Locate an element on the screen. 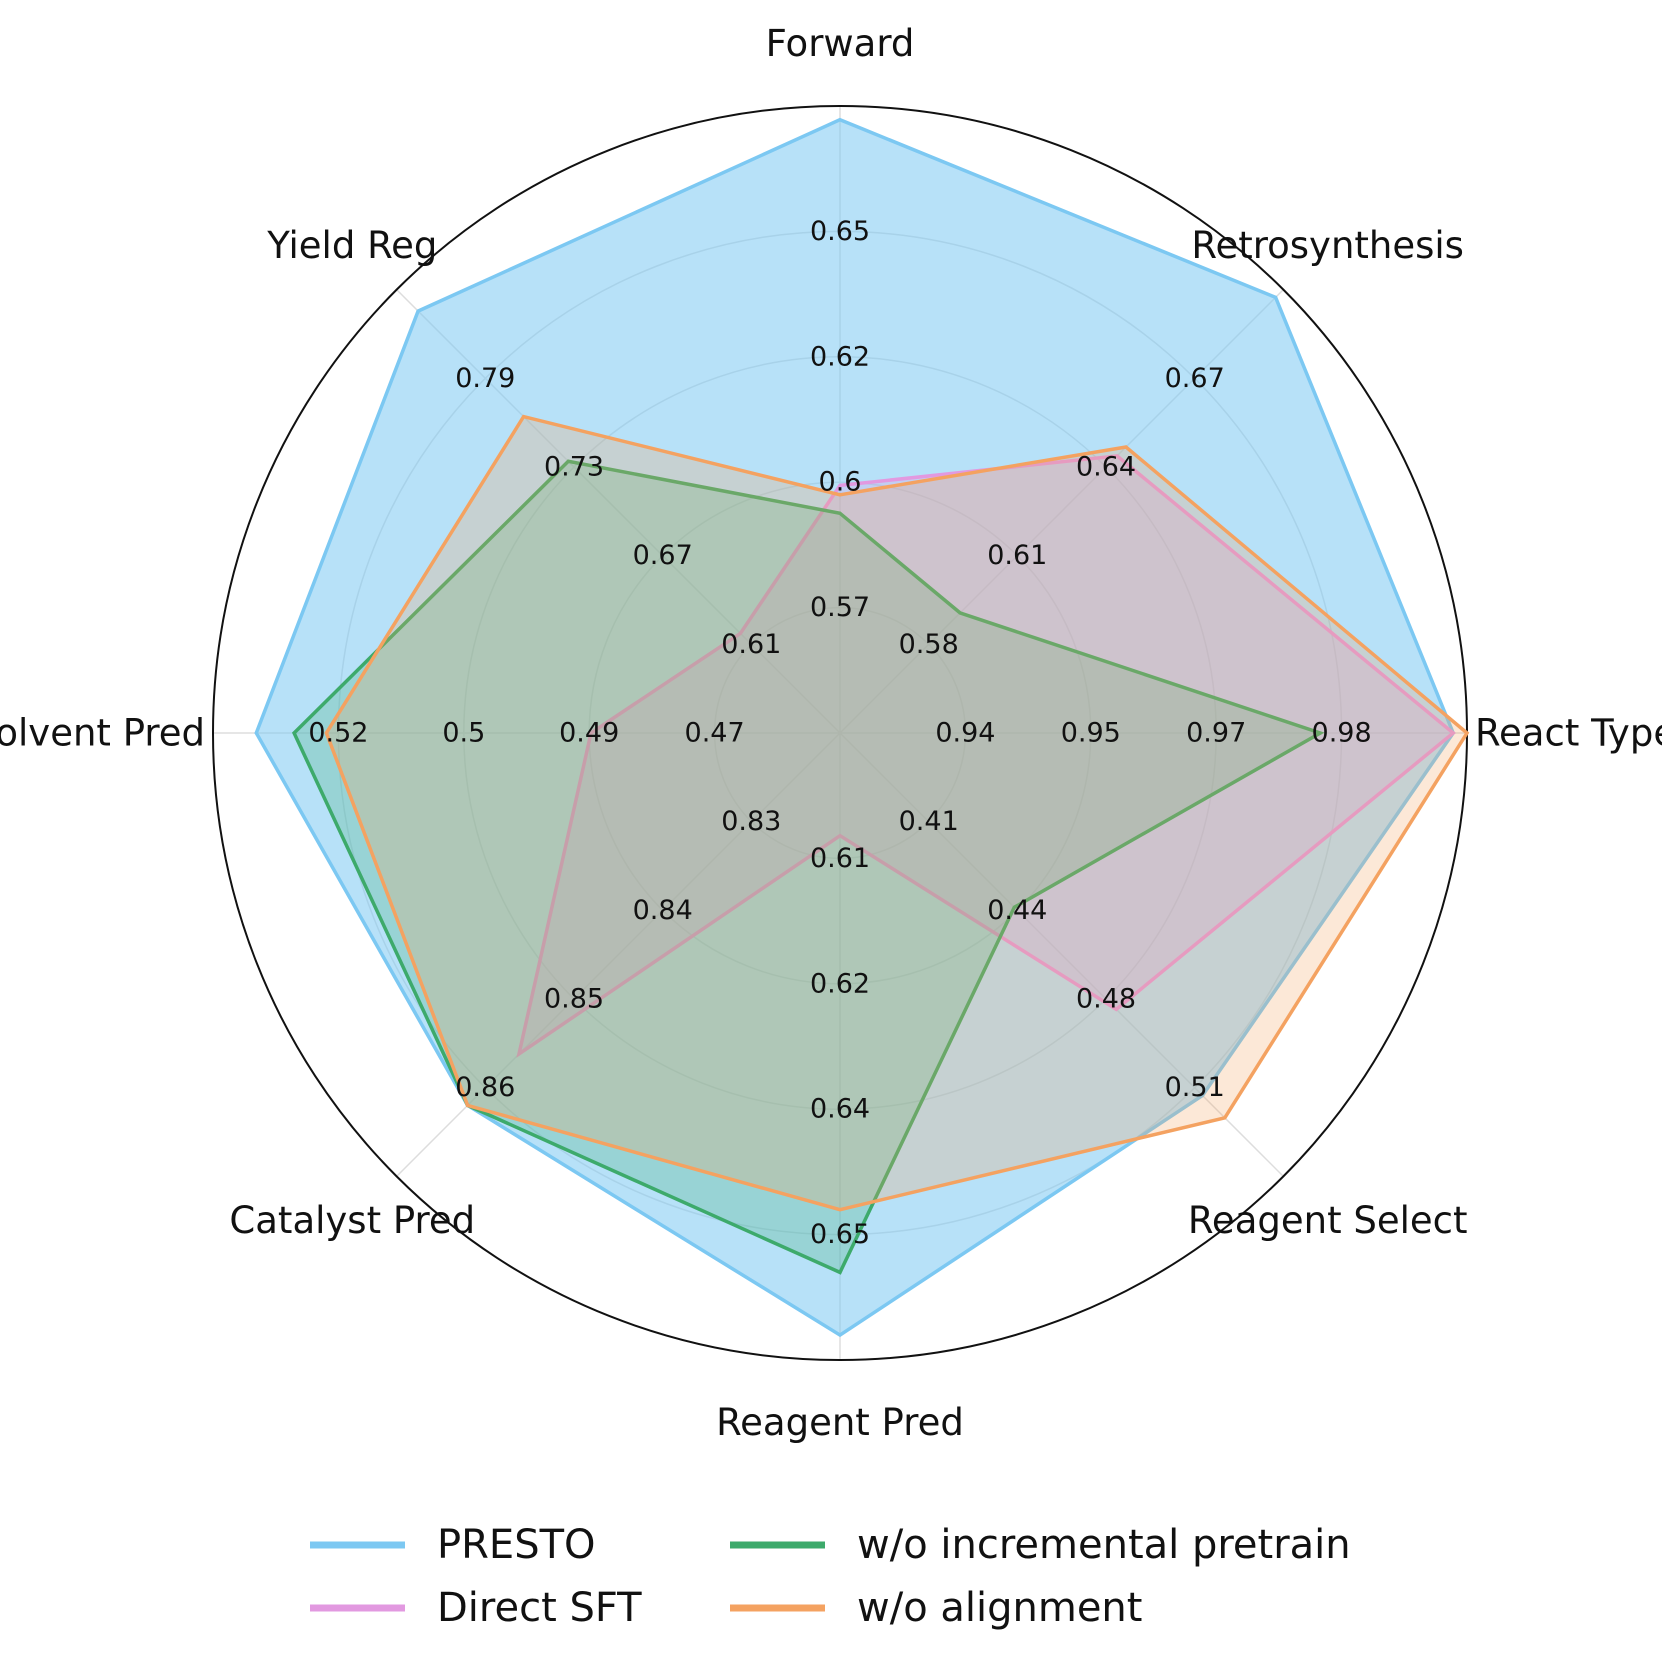  tick-label-retrosynthesis-3: 0.64 is located at coordinates (1106, 467).